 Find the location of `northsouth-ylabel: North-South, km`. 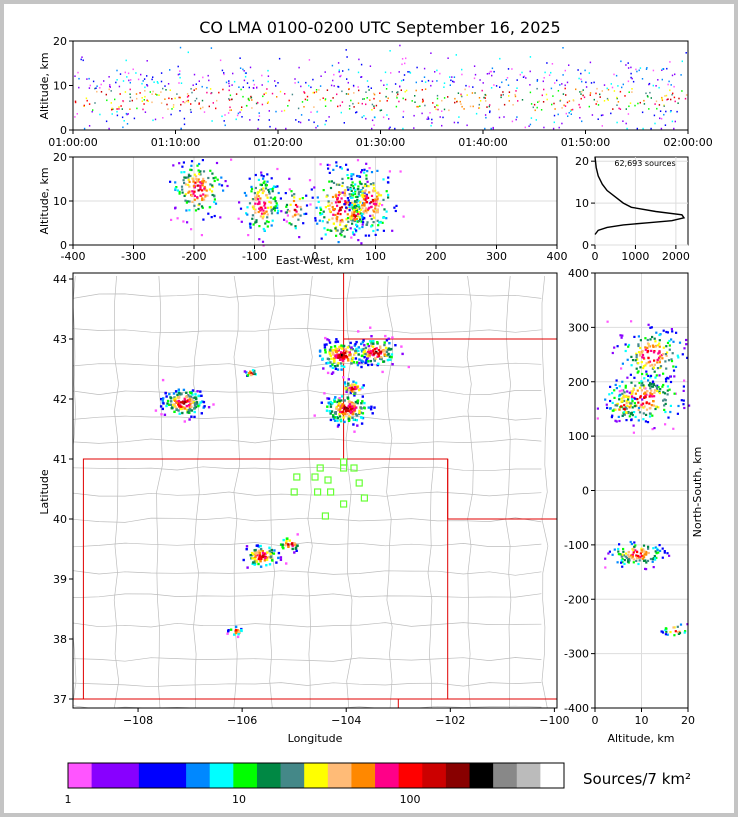

northsouth-ylabel: North-South, km is located at coordinates (697, 492).